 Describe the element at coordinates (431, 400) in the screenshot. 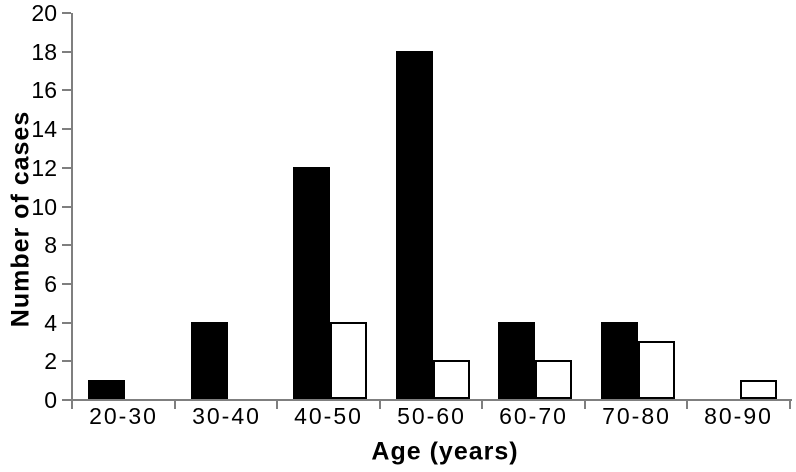

I see `x-axis-line` at that location.